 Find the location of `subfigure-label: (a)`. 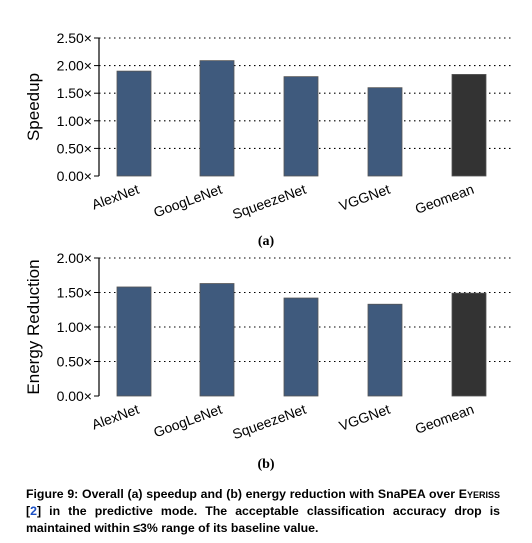

subfigure-label: (a) is located at coordinates (266, 241).